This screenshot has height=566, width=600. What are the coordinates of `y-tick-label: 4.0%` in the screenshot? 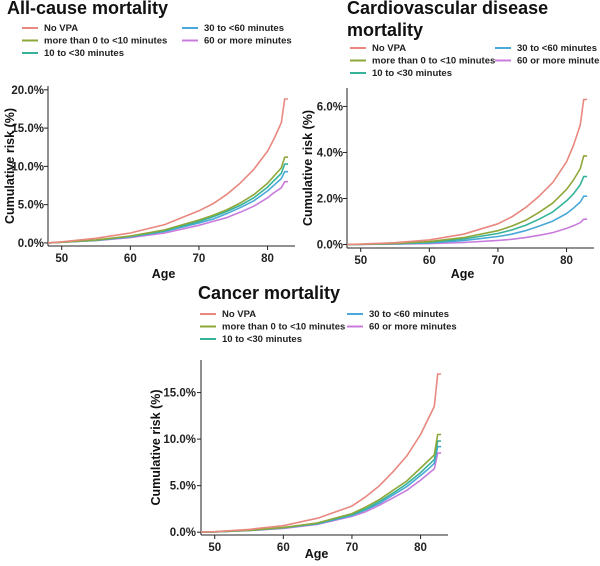 It's located at (330, 153).